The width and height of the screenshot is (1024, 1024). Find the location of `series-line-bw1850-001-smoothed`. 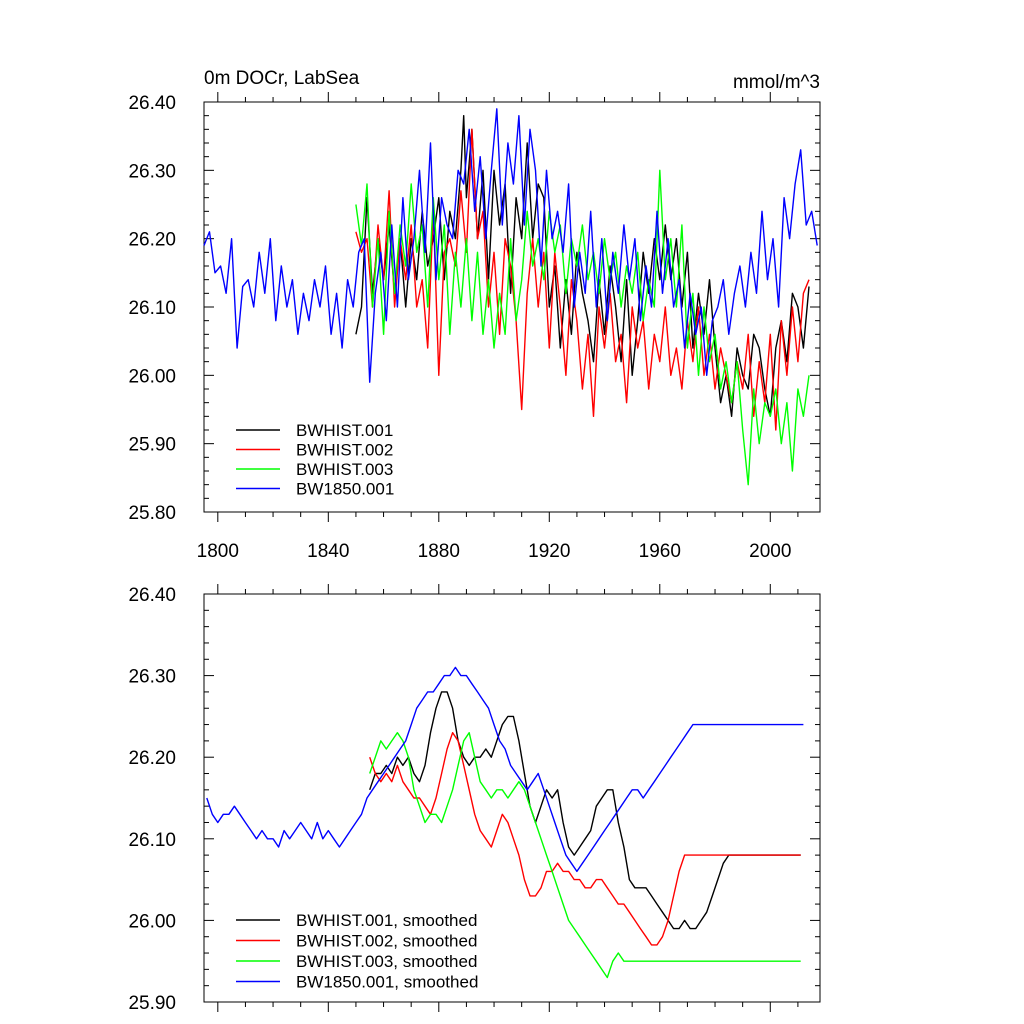

series-line-bw1850-001-smoothed is located at coordinates (505, 769).